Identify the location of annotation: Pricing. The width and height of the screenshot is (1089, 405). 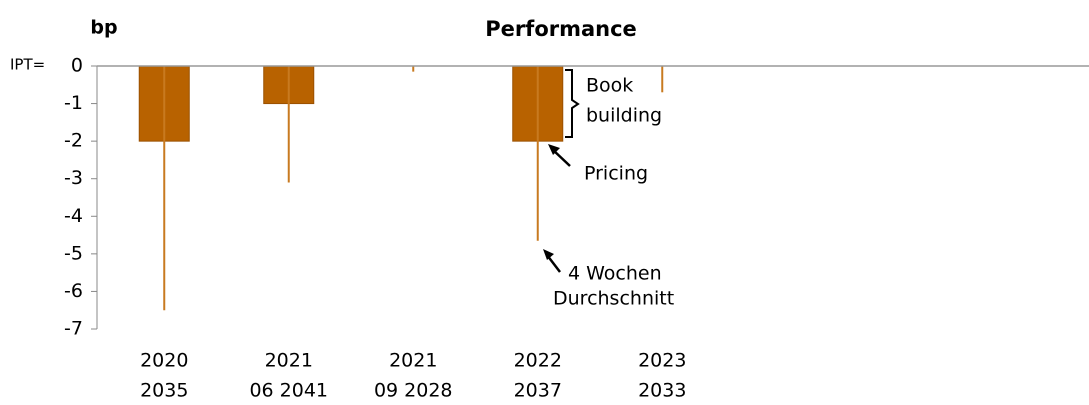
(616, 174).